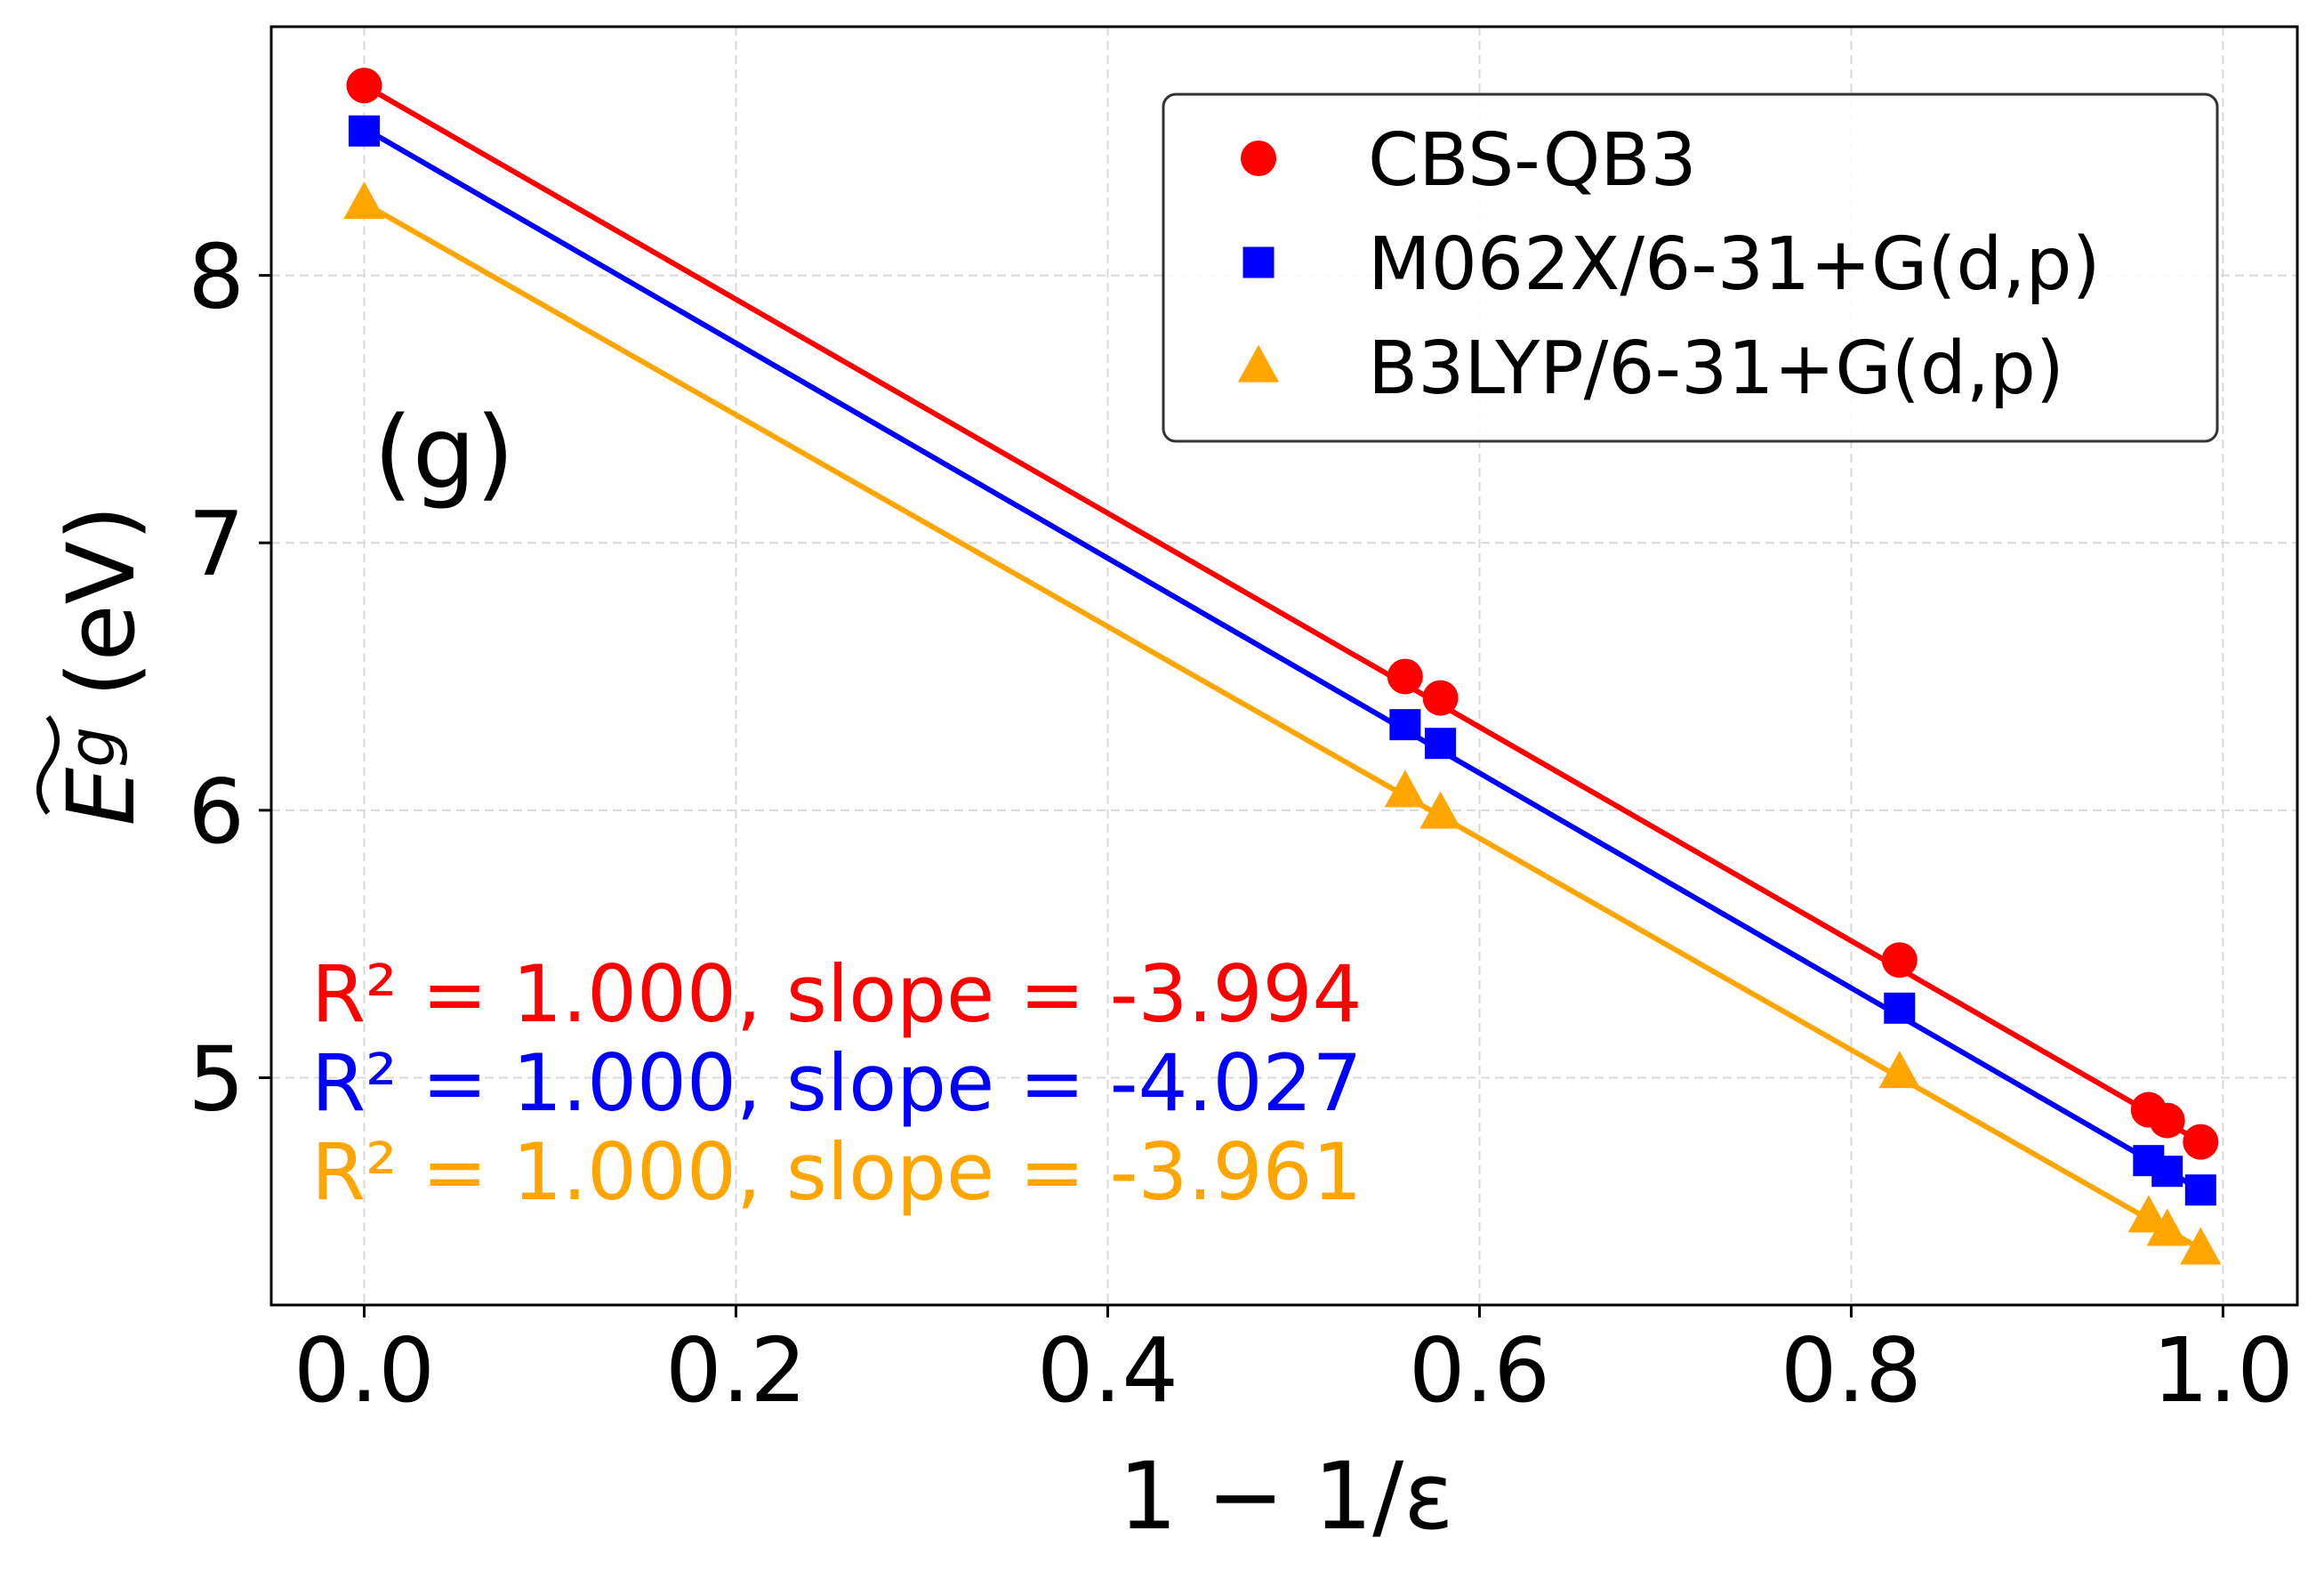 Image resolution: width=2324 pixels, height=1571 pixels. What do you see at coordinates (1258, 158) in the screenshot?
I see `legend-marker-circle` at bounding box center [1258, 158].